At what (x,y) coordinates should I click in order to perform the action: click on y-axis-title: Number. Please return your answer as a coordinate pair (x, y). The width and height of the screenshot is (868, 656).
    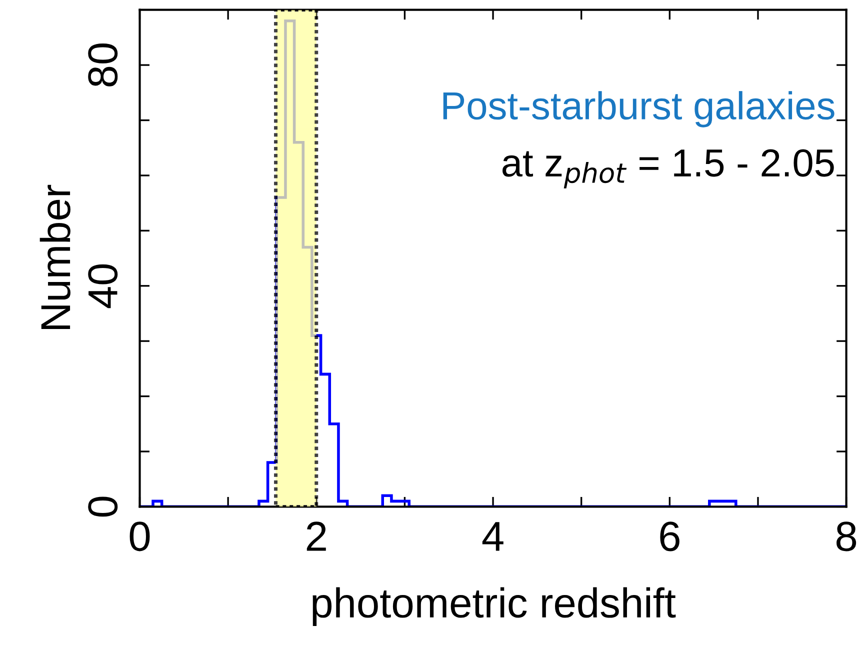
    Looking at the image, I should click on (55, 256).